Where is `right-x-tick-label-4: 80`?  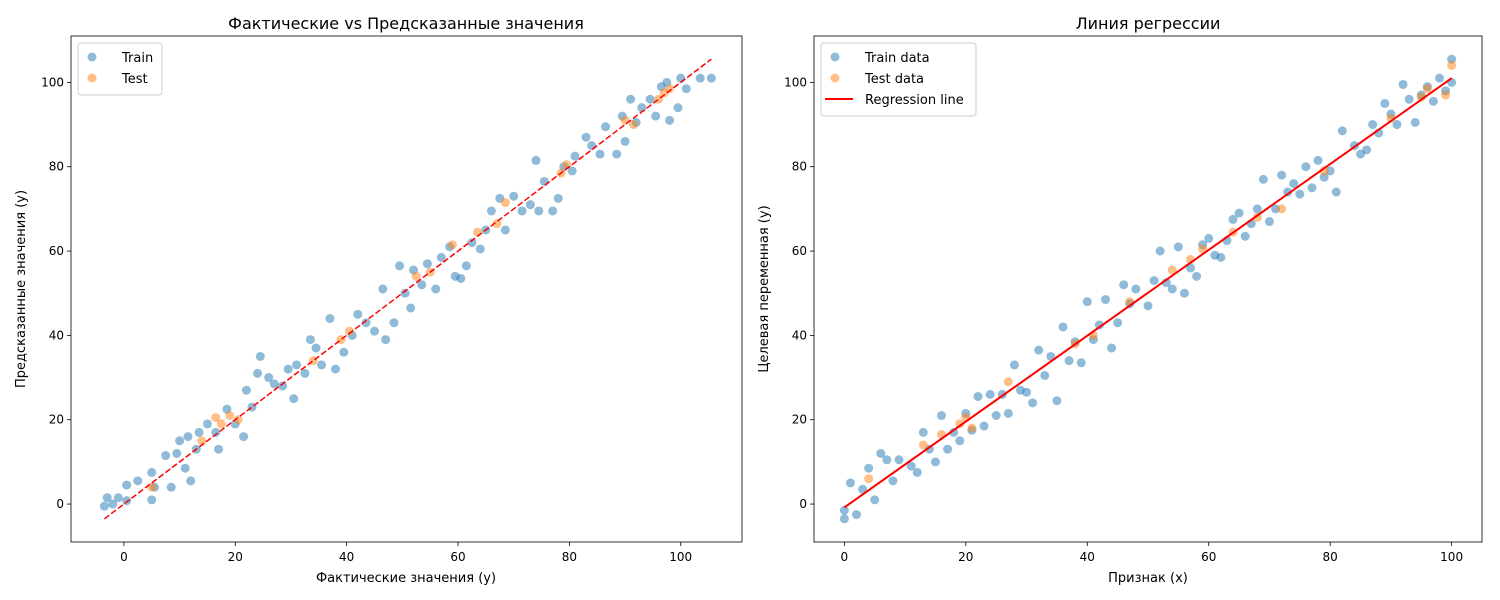
right-x-tick-label-4: 80 is located at coordinates (1330, 557).